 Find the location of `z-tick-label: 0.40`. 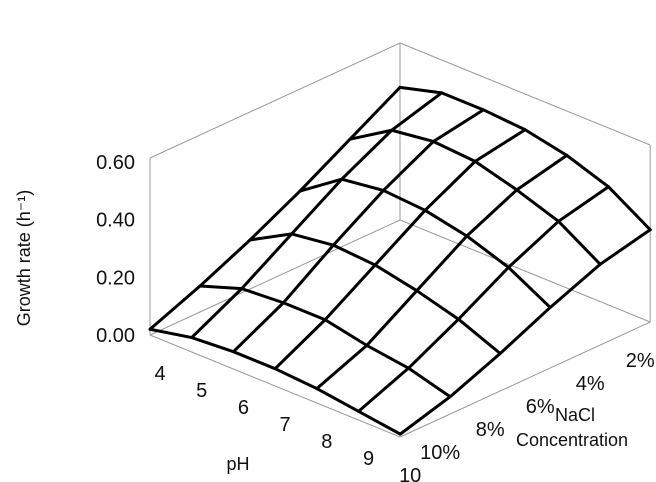

z-tick-label: 0.40 is located at coordinates (115, 221).